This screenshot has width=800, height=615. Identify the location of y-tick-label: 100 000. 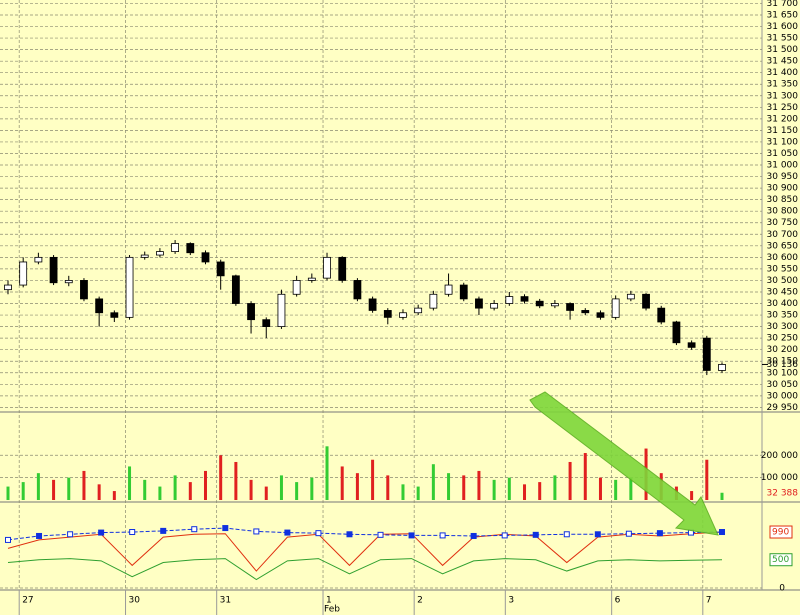
(779, 478).